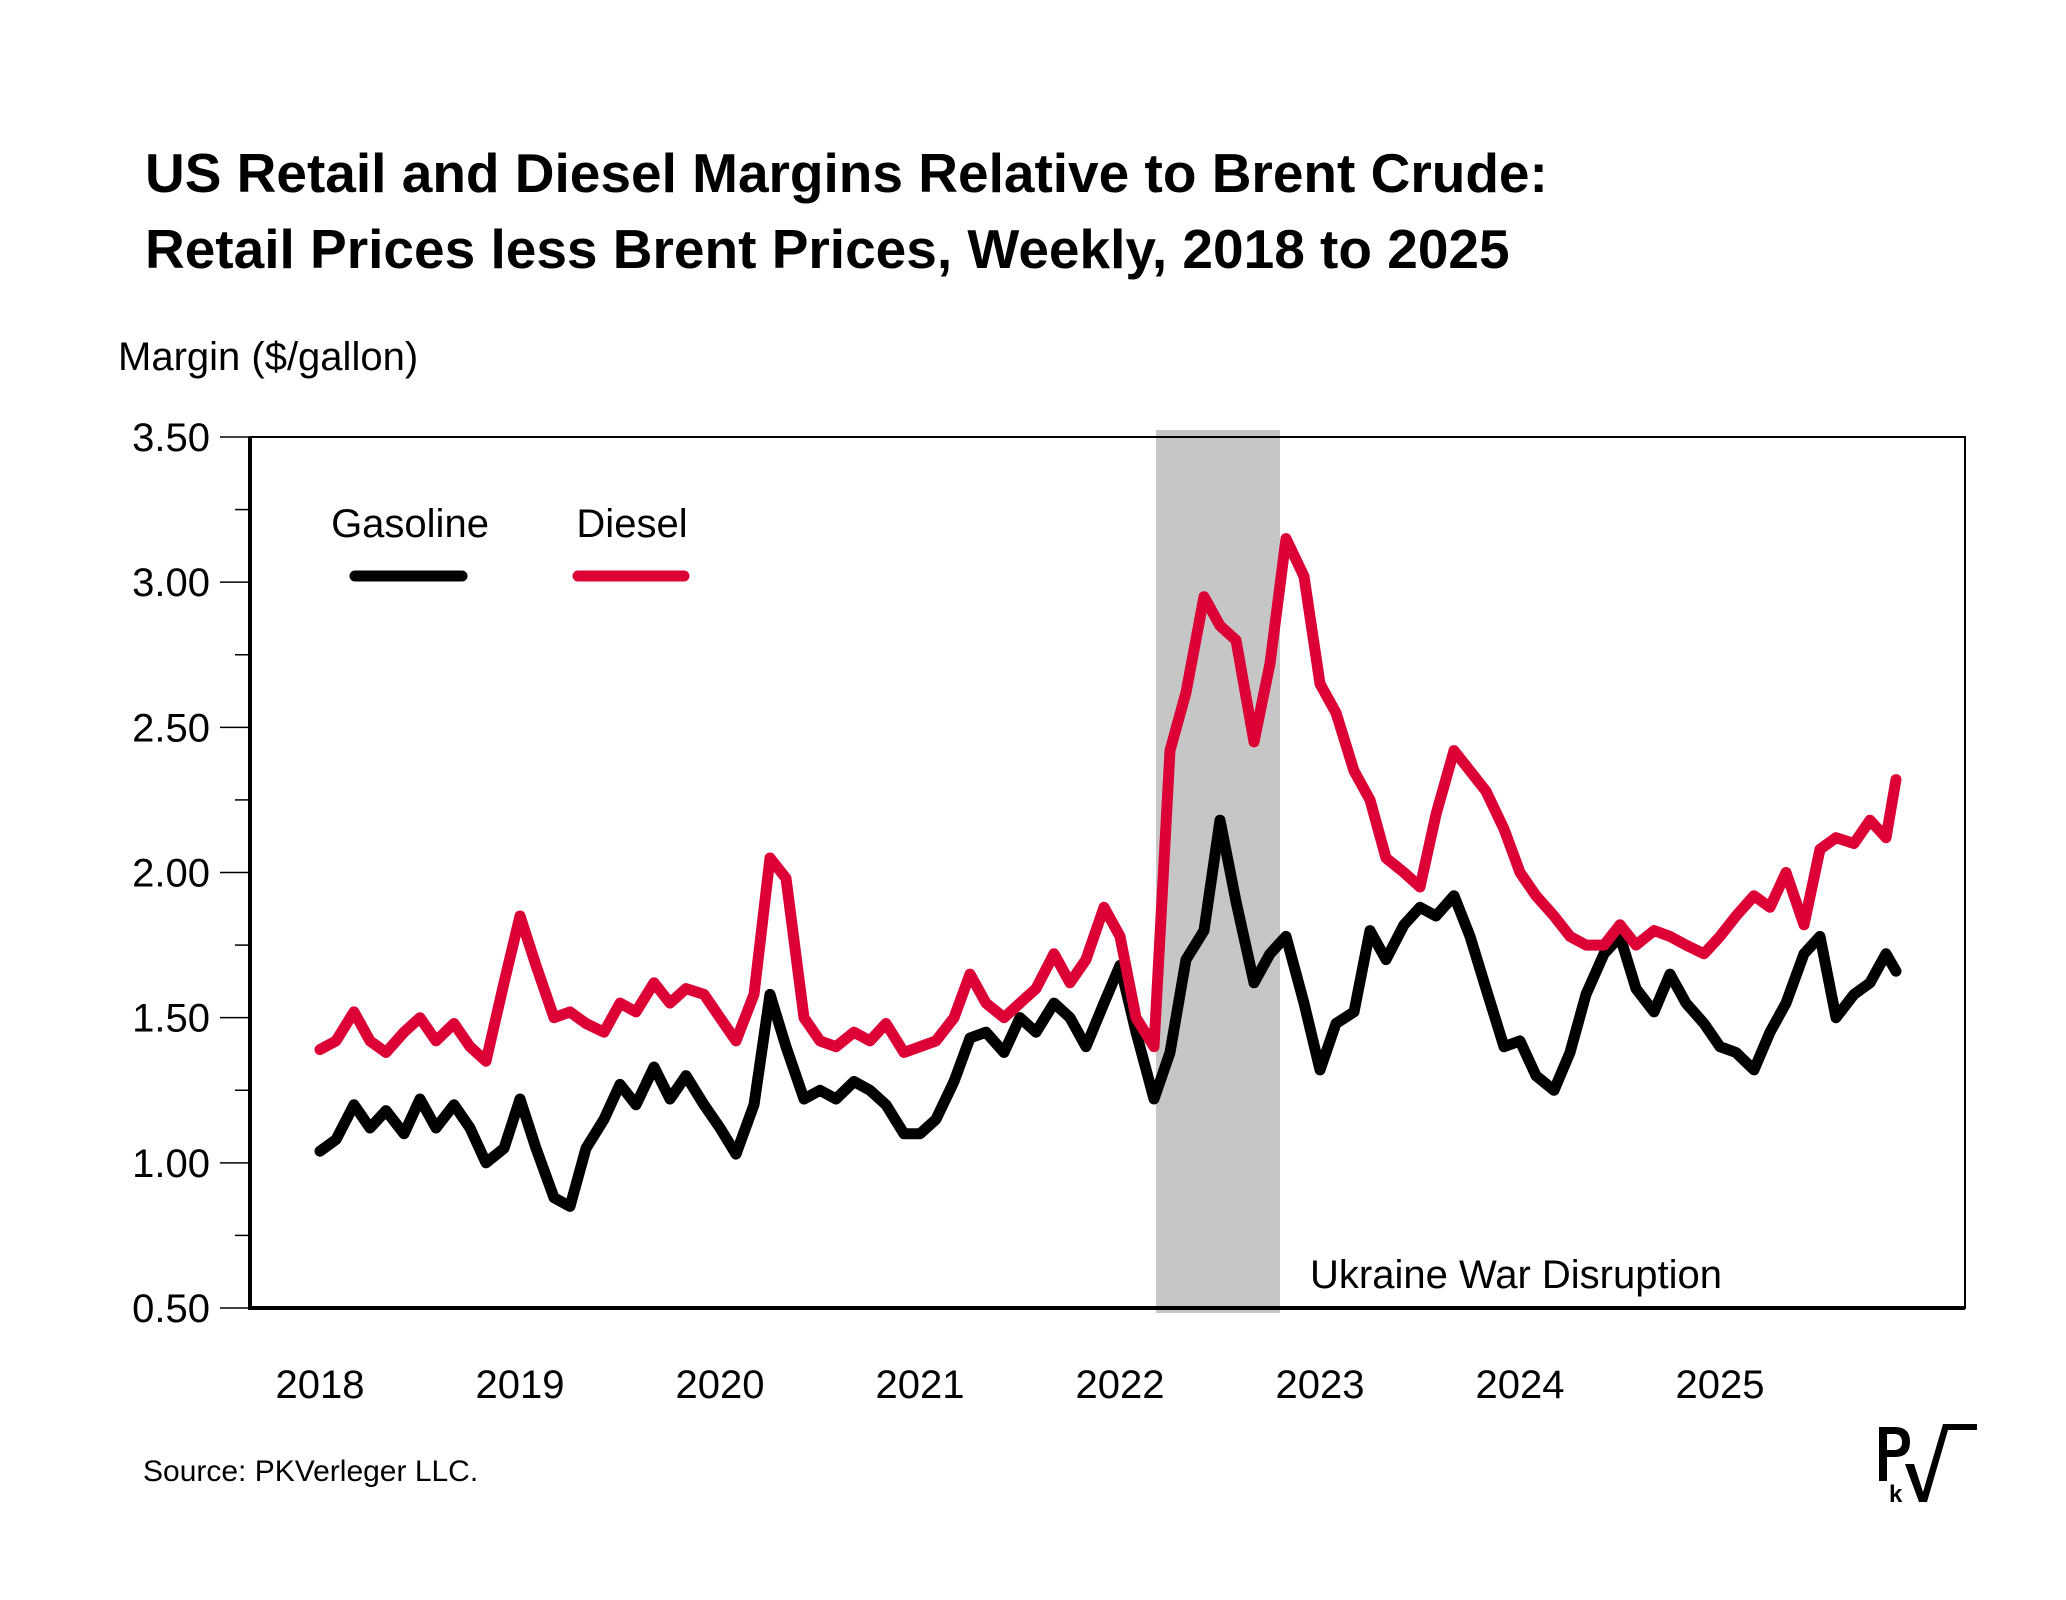 The image size is (2066, 1600). Describe the element at coordinates (1720, 1385) in the screenshot. I see `x-tick-label: 2025` at that location.